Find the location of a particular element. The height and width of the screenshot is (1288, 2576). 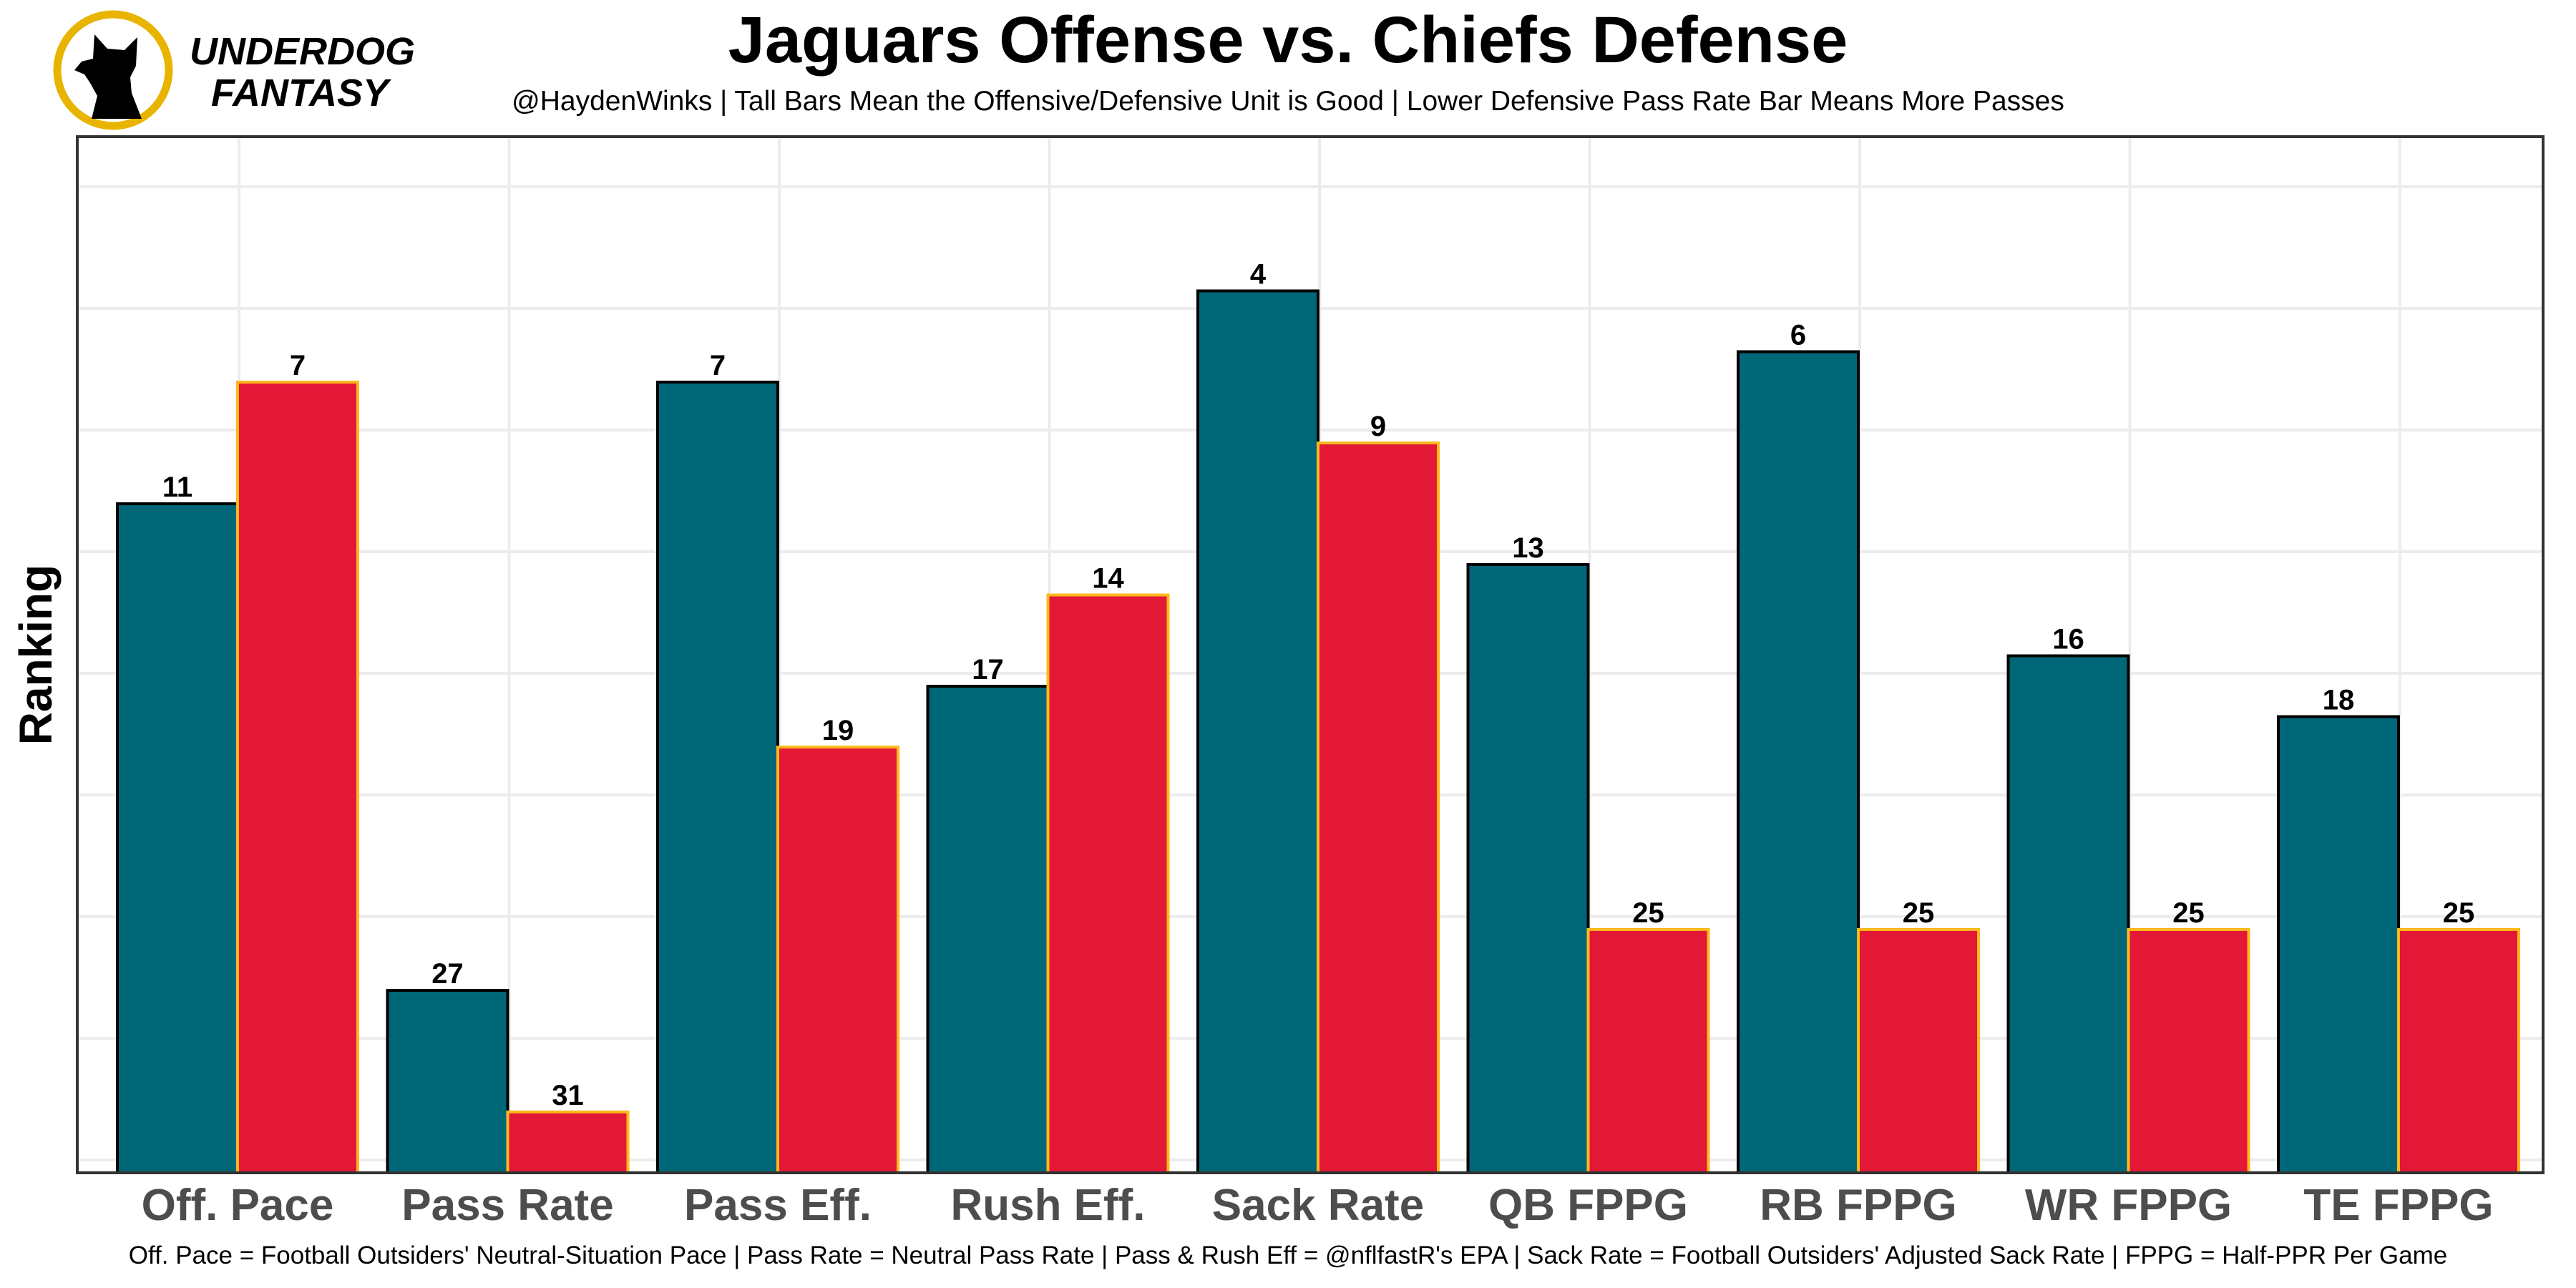

brand-line2: FANTASY is located at coordinates (301, 93).